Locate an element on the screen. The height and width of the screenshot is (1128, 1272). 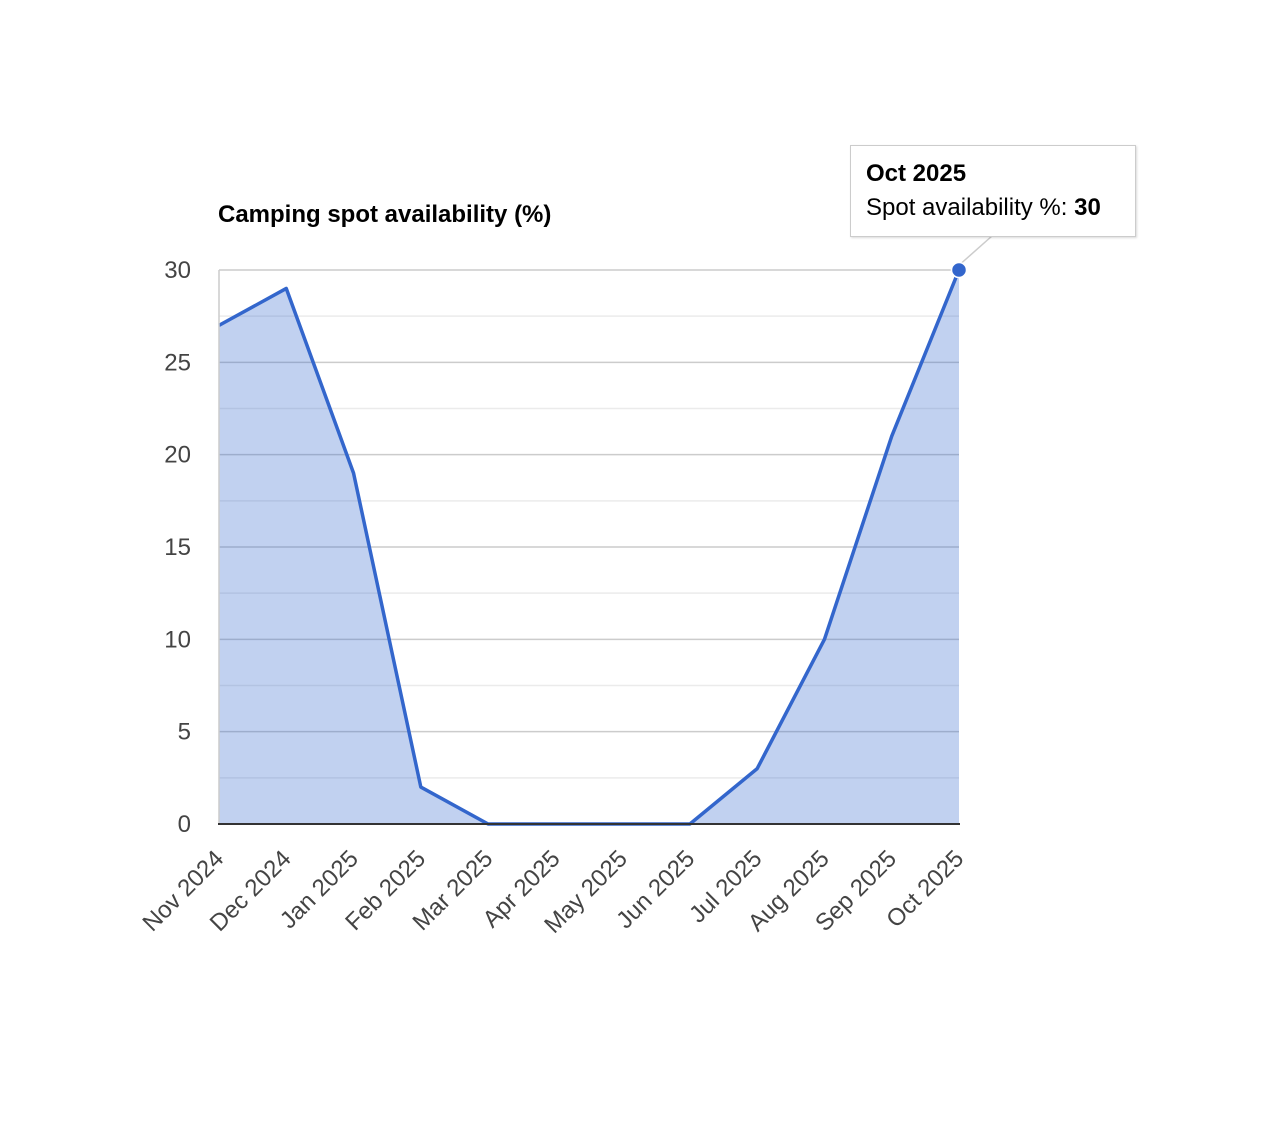
tooltip-row: Spot availability %: 30 is located at coordinates (993, 208).